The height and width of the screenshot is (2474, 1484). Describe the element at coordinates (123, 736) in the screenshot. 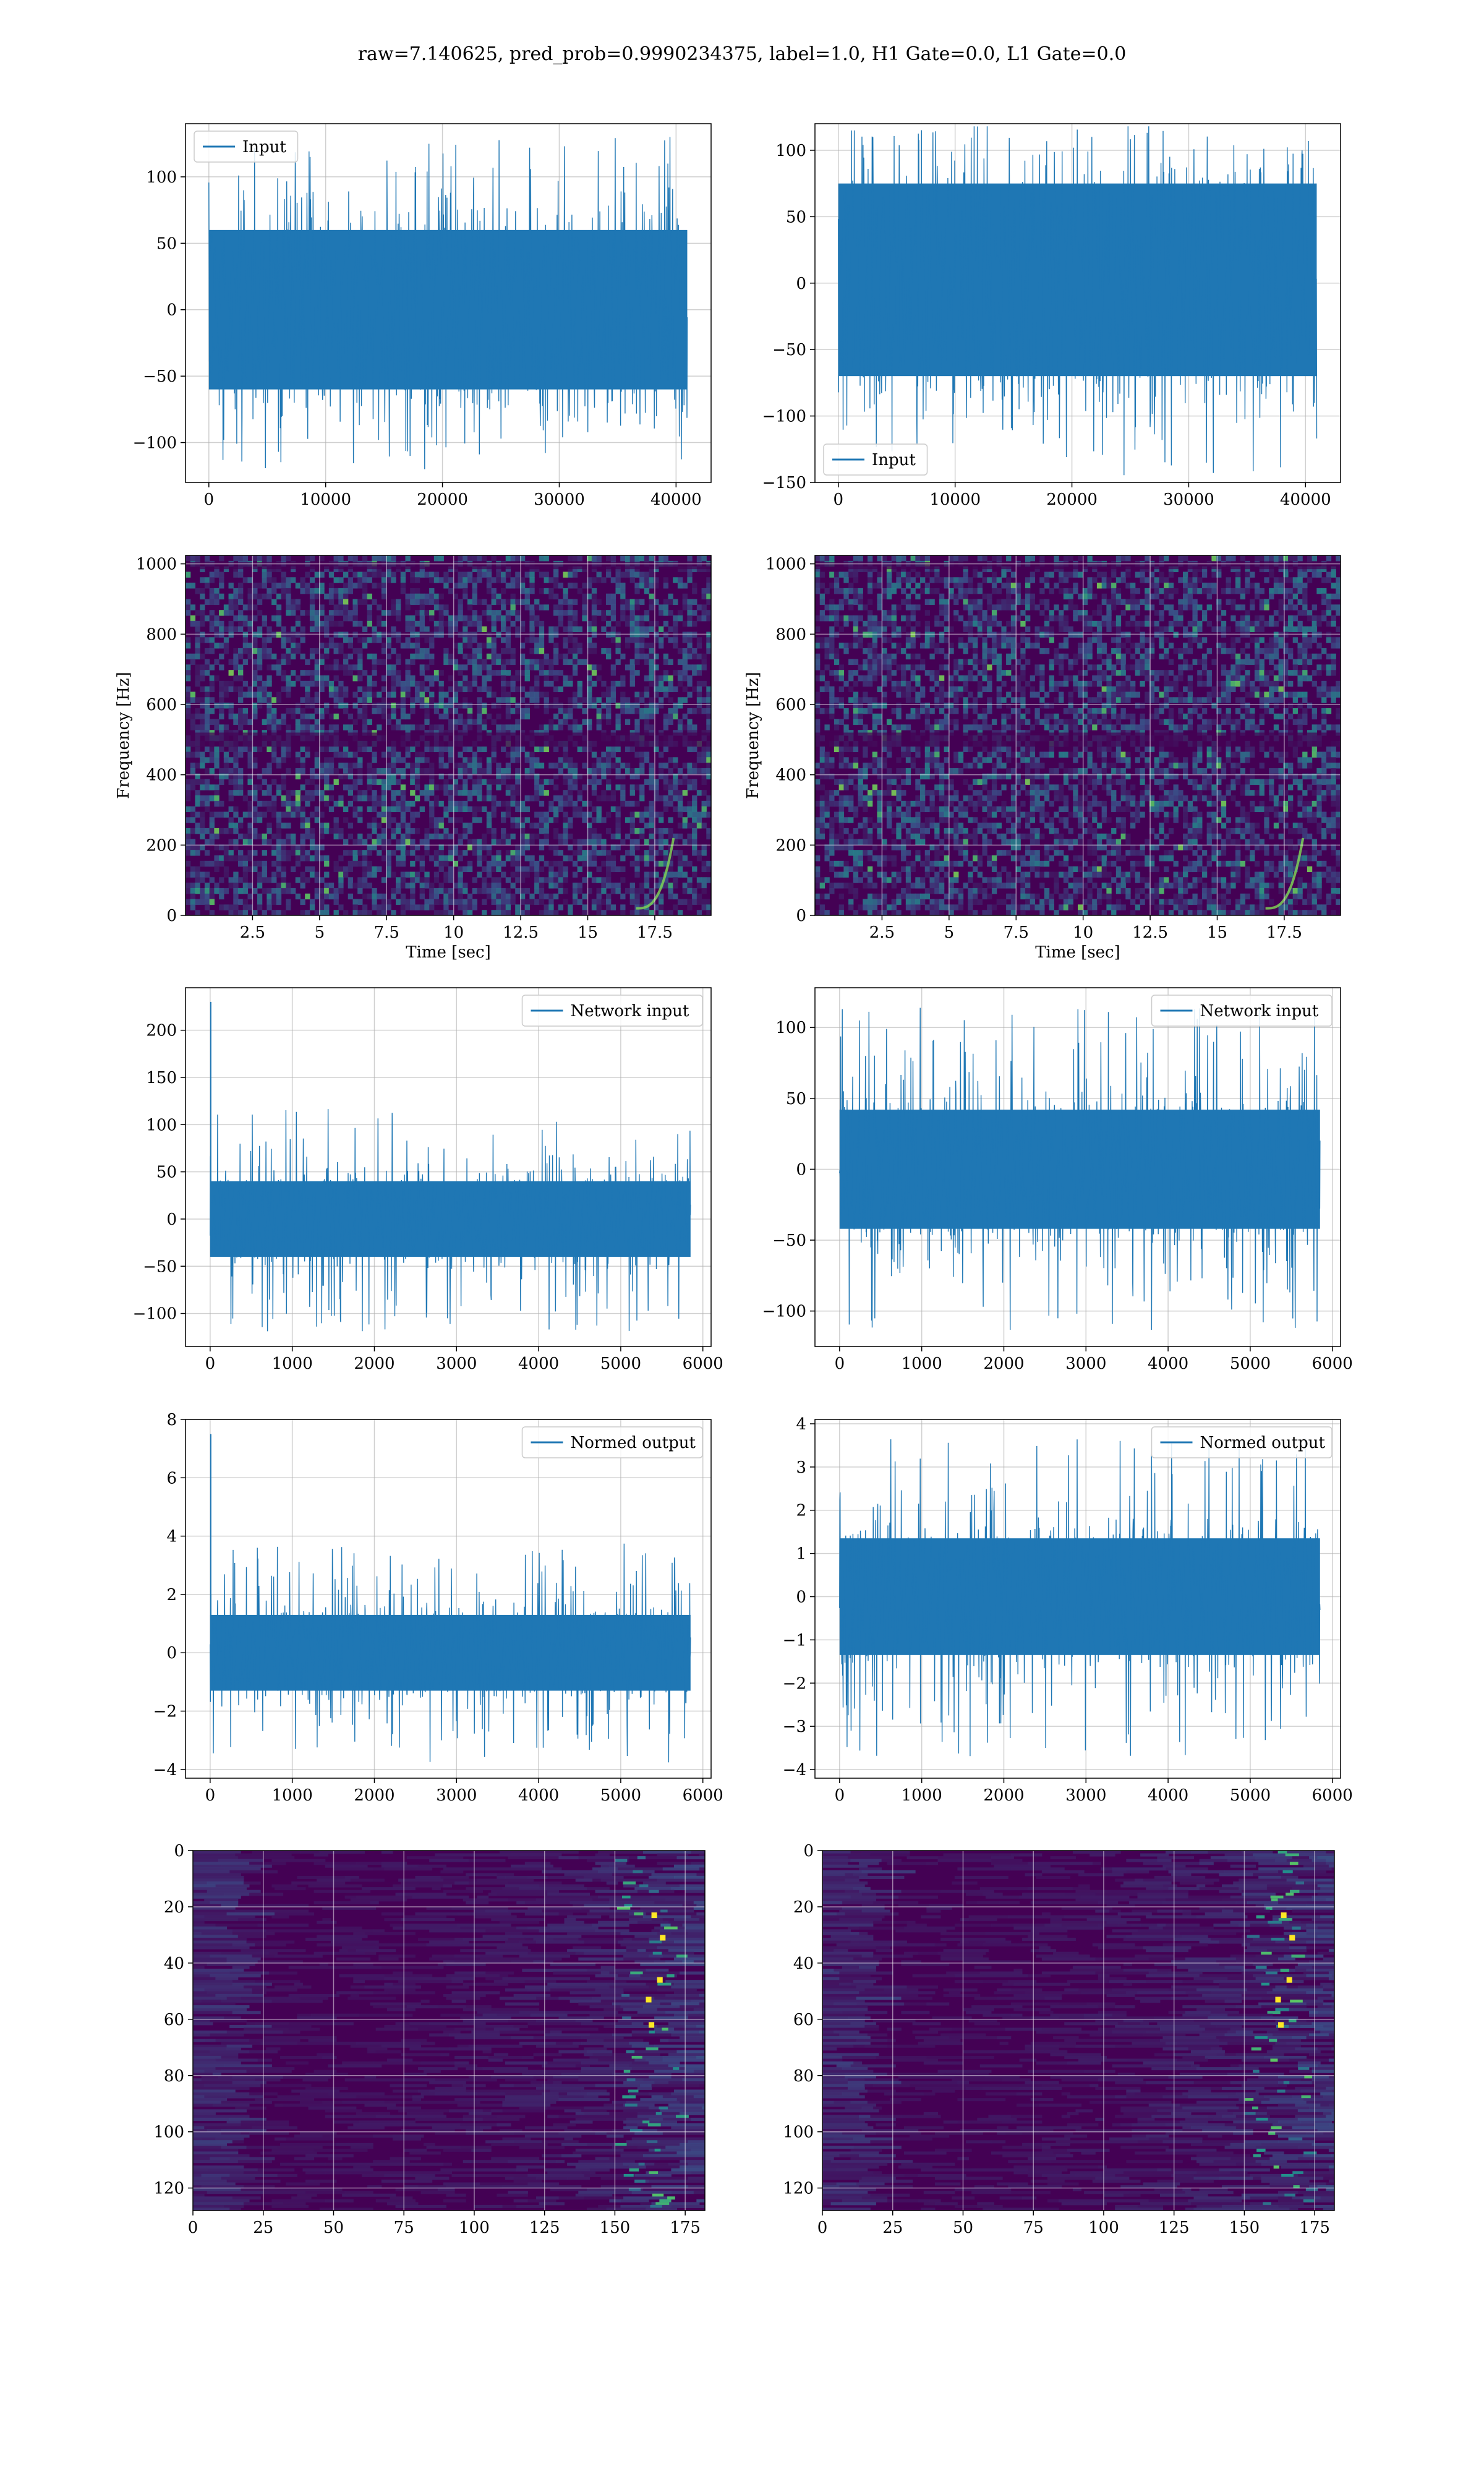

I see `y-axis-label: Frequency [Hz]` at that location.